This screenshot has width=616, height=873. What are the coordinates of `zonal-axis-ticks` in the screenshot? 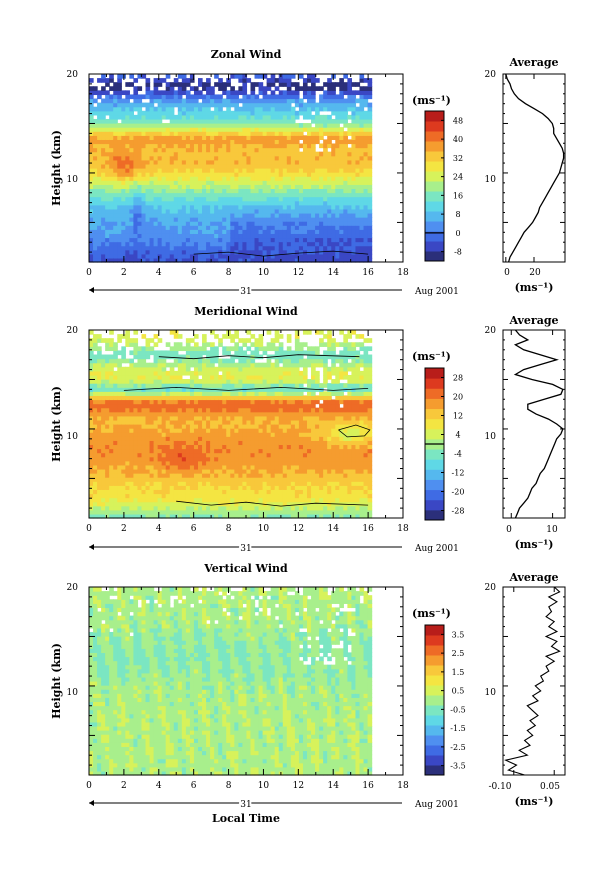 It's located at (246, 168).